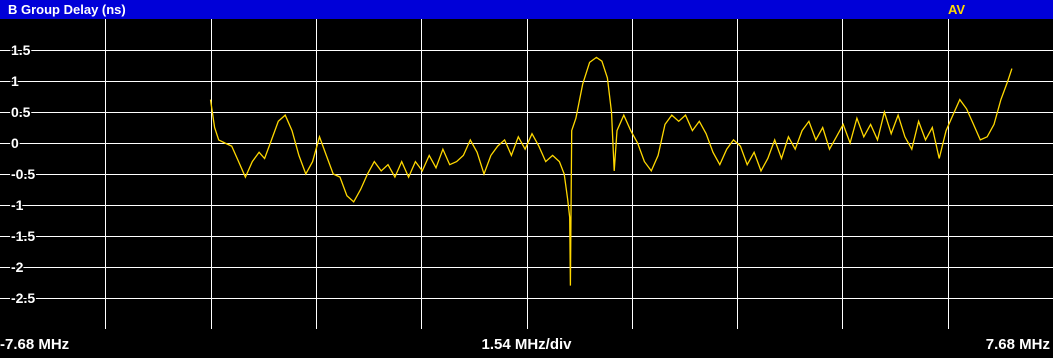 Image resolution: width=1053 pixels, height=358 pixels. I want to click on trace-title-bar: B Group Delay (ns) AV, so click(526, 9).